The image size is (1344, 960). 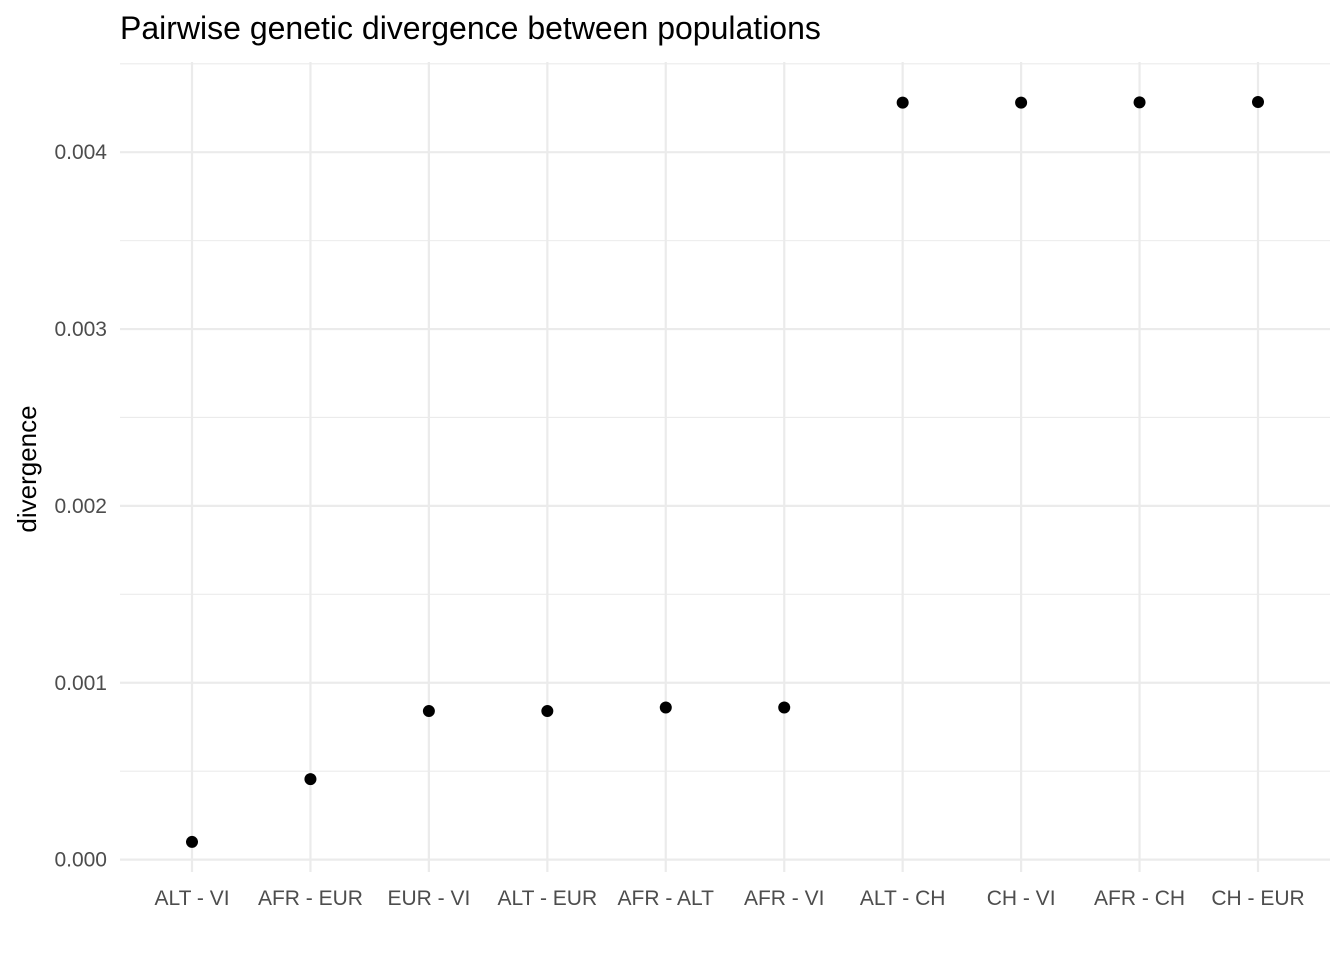 I want to click on x-tick-label: AFR - EUR, so click(x=310, y=898).